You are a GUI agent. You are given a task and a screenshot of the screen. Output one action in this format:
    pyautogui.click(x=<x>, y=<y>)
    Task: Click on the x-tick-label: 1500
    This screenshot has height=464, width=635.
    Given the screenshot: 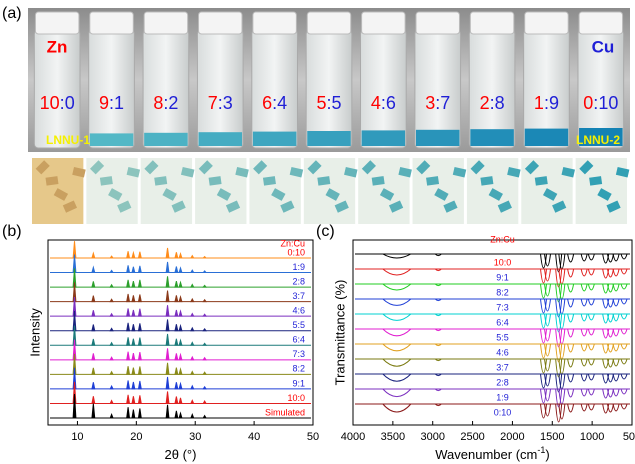 What is the action you would take?
    pyautogui.click(x=552, y=437)
    